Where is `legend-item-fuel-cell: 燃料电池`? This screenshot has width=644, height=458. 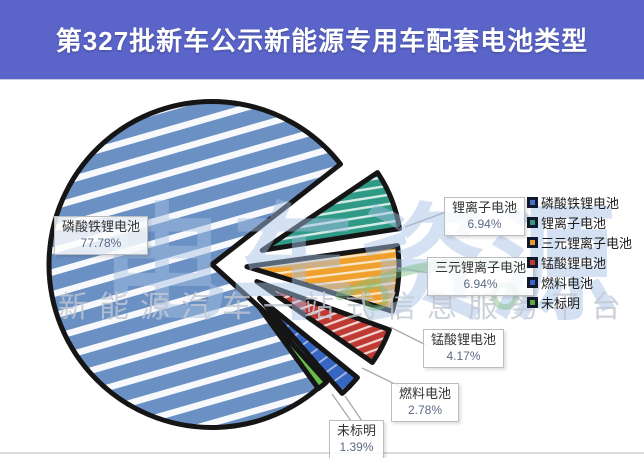 legend-item-fuel-cell: 燃料电池 is located at coordinates (579, 282).